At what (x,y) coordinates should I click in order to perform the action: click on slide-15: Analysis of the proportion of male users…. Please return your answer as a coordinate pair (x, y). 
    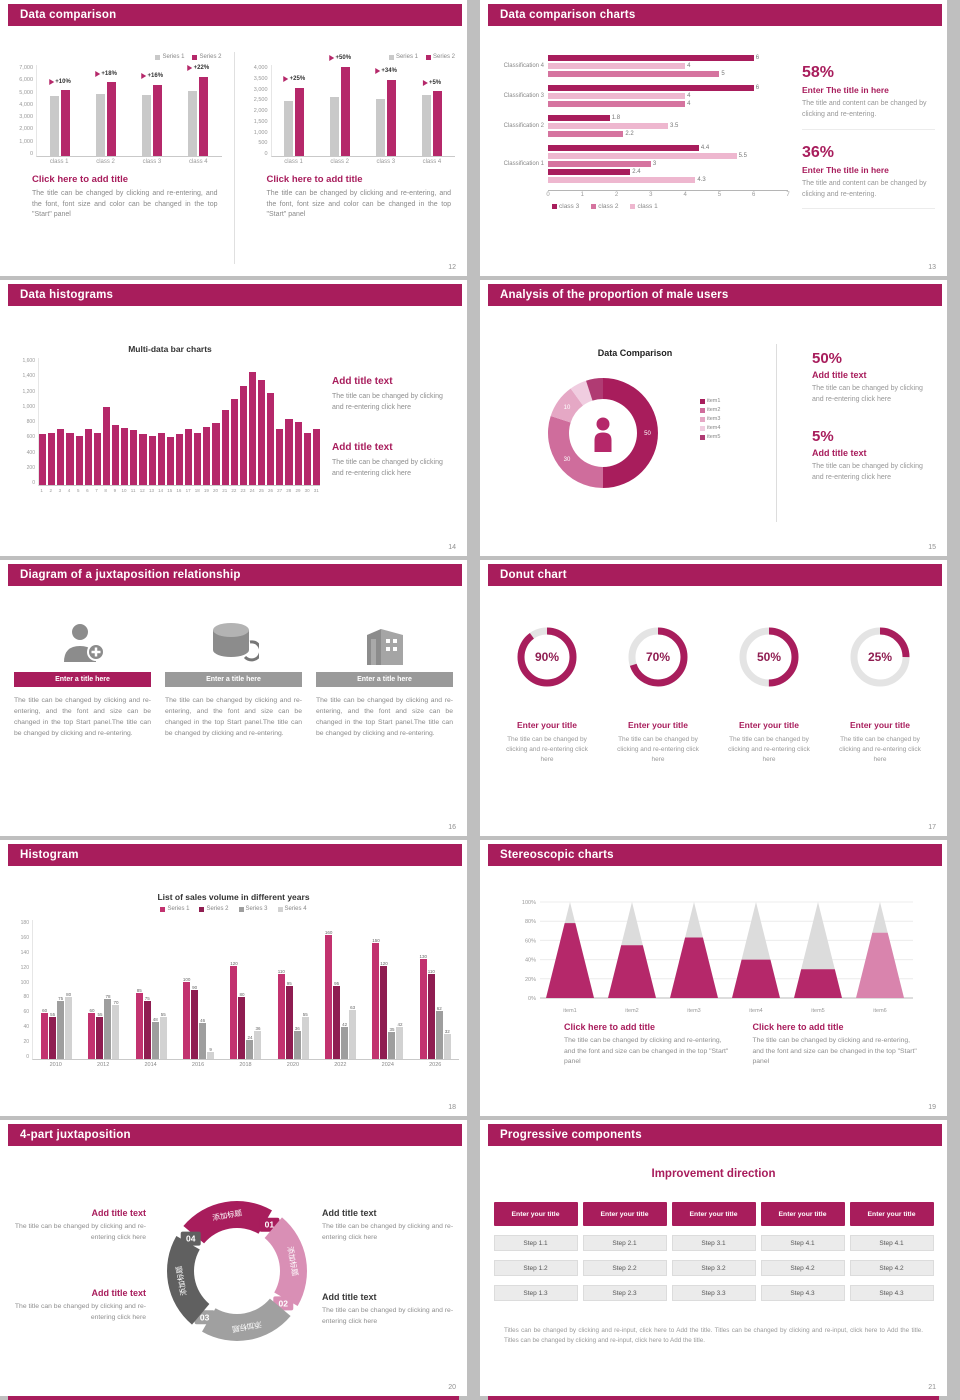
    Looking at the image, I should click on (713, 418).